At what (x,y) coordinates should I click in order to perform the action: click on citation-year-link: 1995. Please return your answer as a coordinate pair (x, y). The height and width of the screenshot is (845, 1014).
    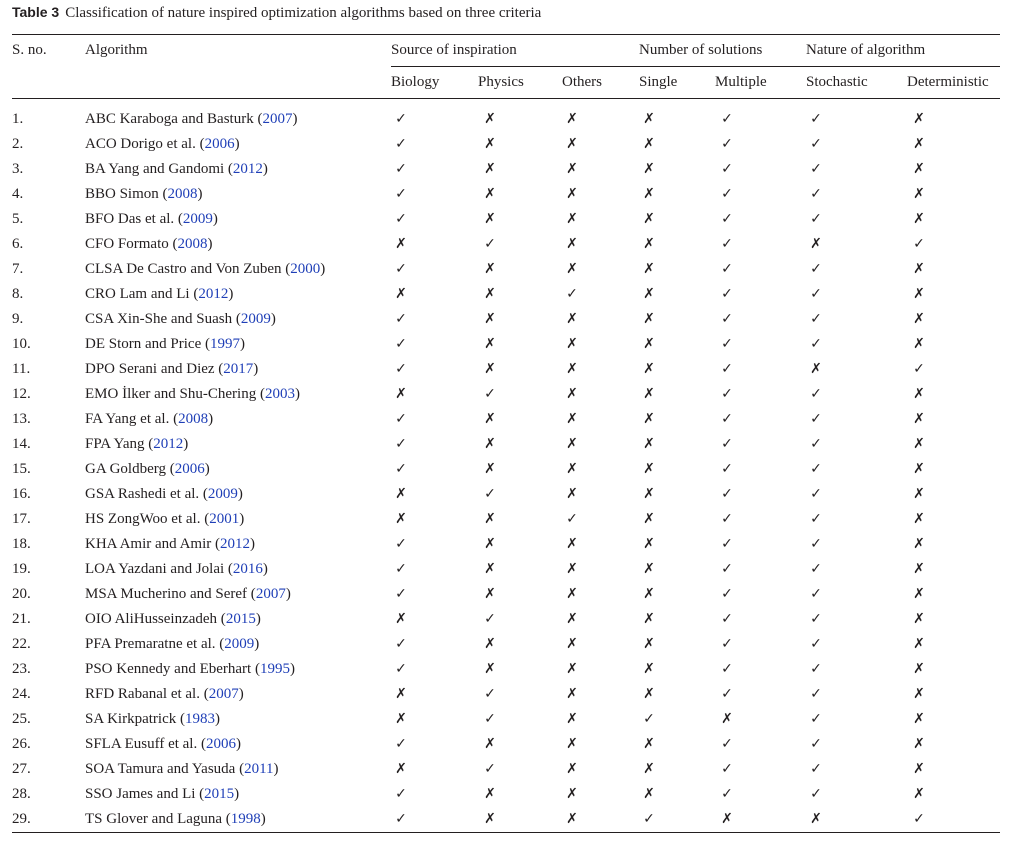
    Looking at the image, I should click on (274, 669).